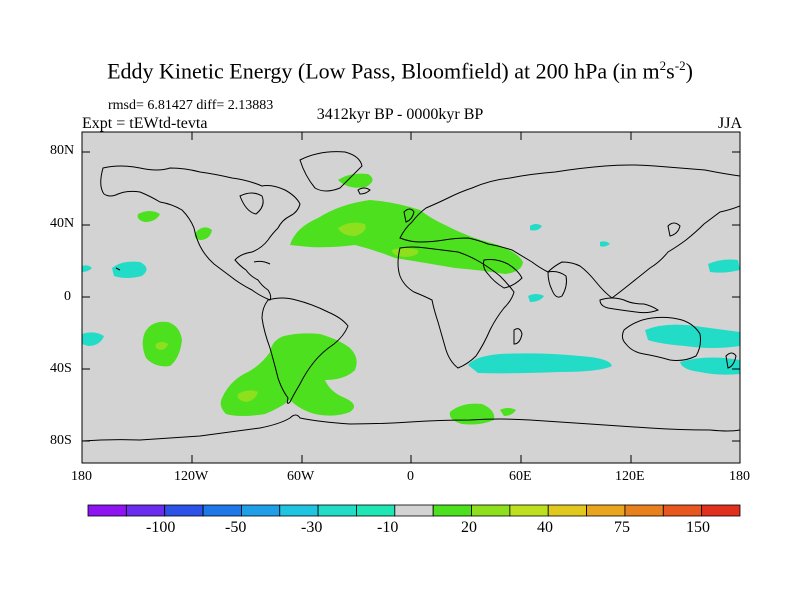 The height and width of the screenshot is (600, 800). What do you see at coordinates (129, 269) in the screenshot?
I see `negative-region-hawaii` at bounding box center [129, 269].